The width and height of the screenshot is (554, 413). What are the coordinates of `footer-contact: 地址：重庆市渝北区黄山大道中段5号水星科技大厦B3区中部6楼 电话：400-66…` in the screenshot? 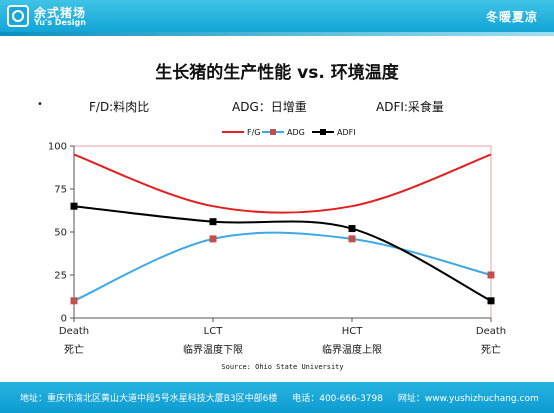 It's located at (285, 397).